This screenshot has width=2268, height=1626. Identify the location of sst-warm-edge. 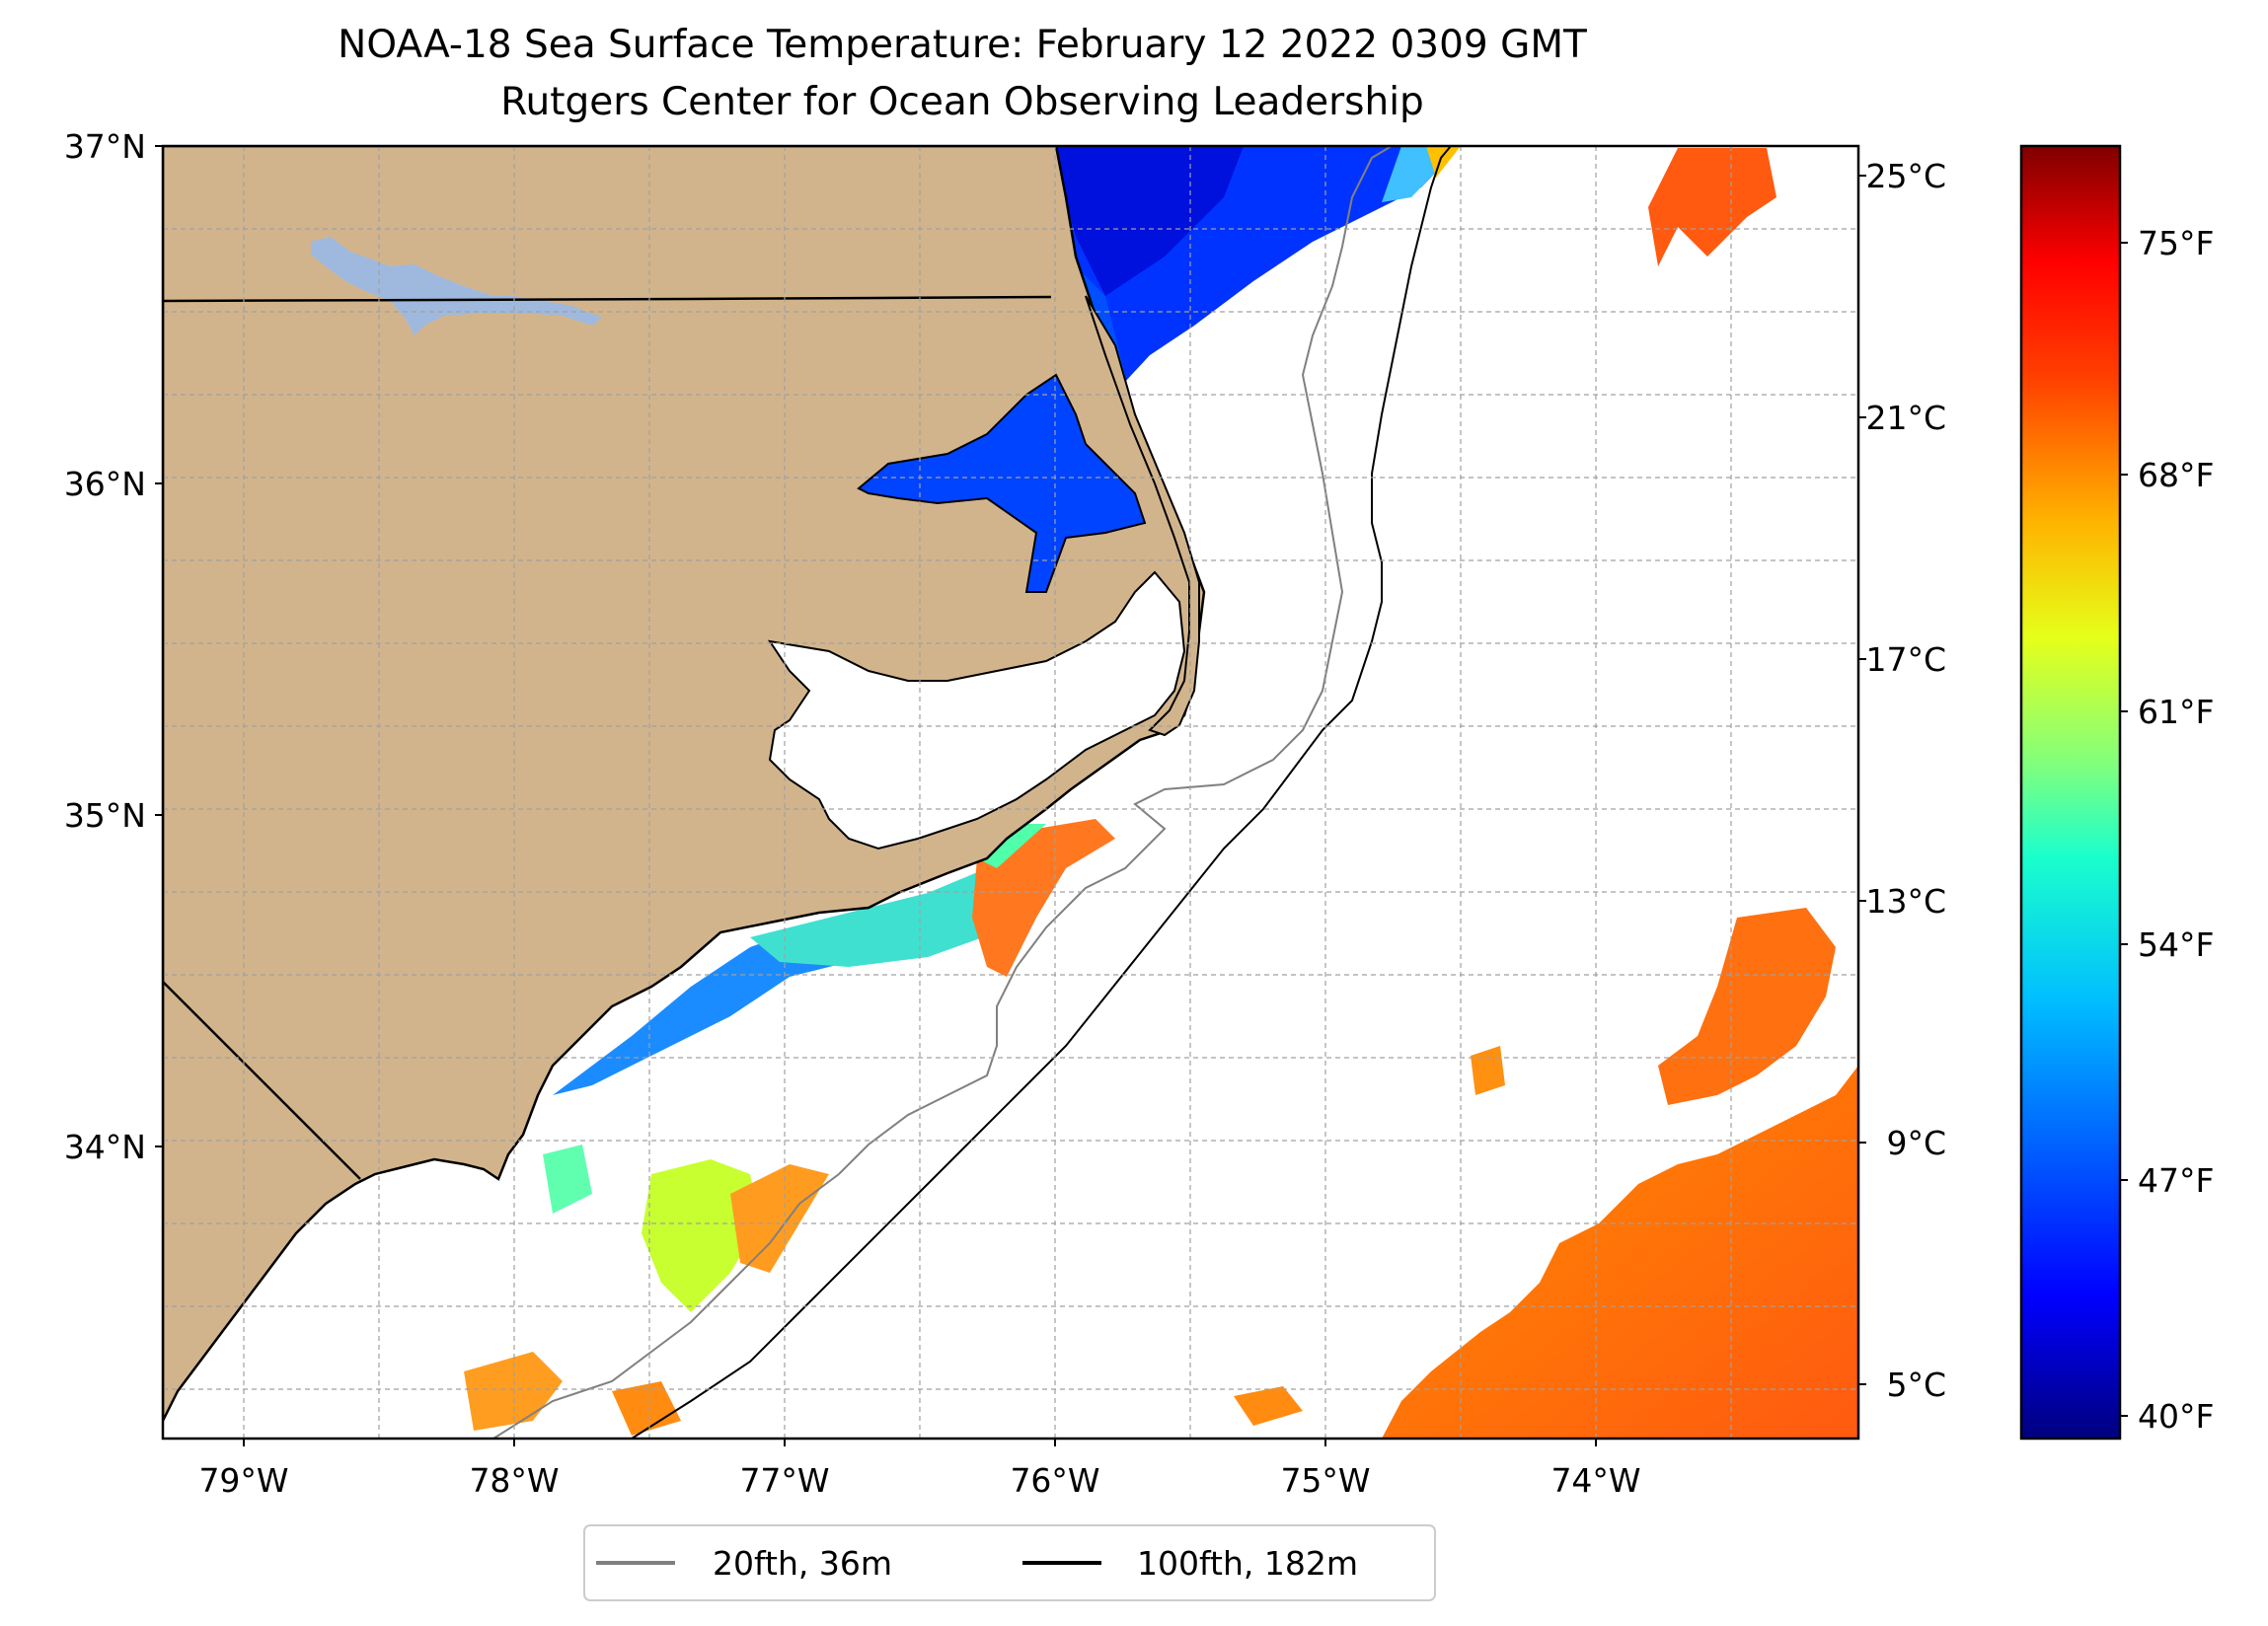
(1443, 162).